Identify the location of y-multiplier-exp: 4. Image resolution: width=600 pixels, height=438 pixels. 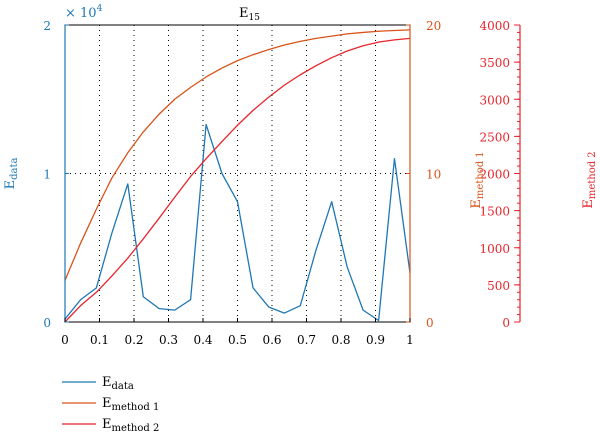
(100, 9).